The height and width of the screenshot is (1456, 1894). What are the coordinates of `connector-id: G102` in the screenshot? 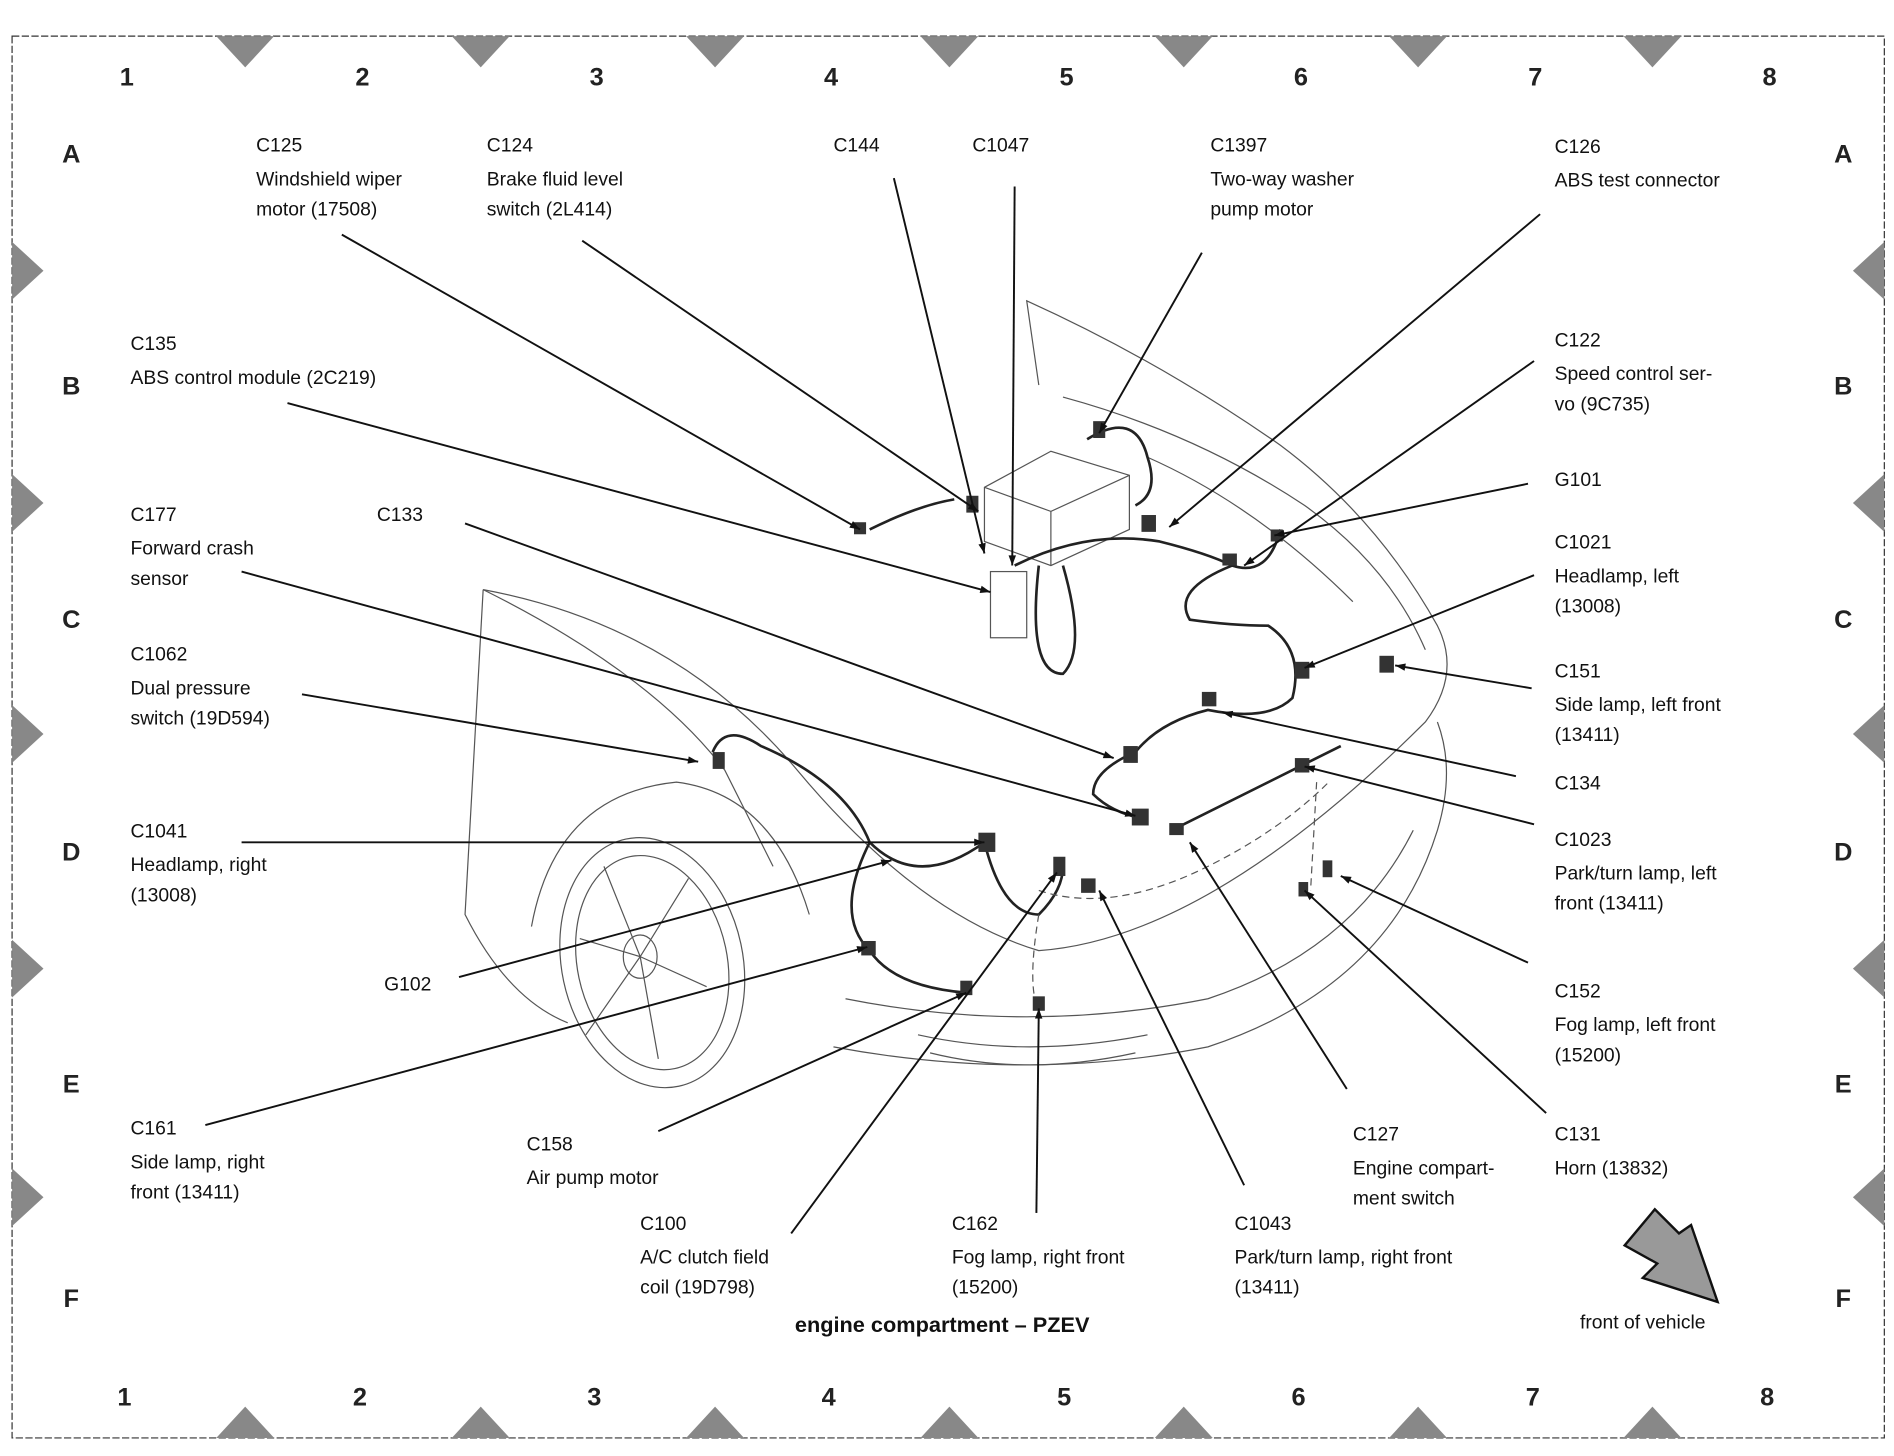 It's located at (407, 984).